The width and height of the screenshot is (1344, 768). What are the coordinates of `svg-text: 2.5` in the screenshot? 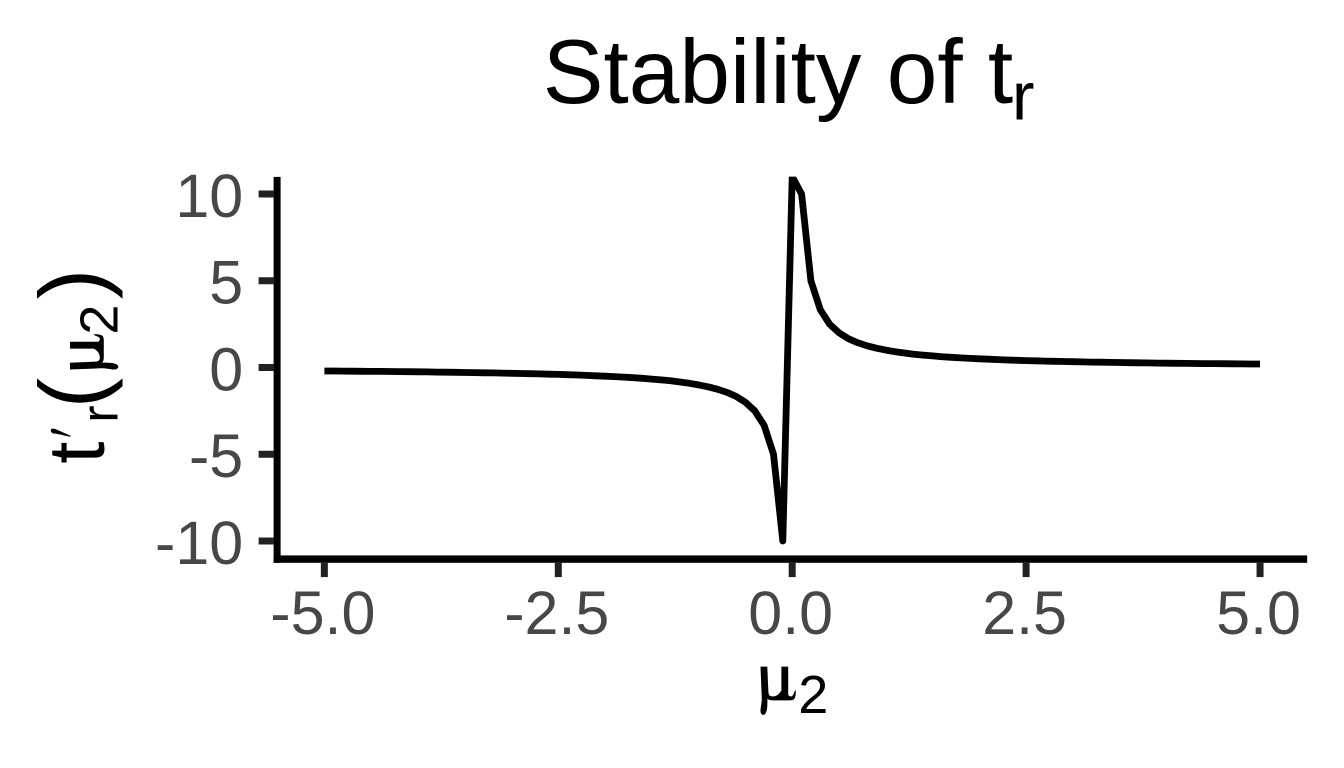 It's located at (1024, 613).